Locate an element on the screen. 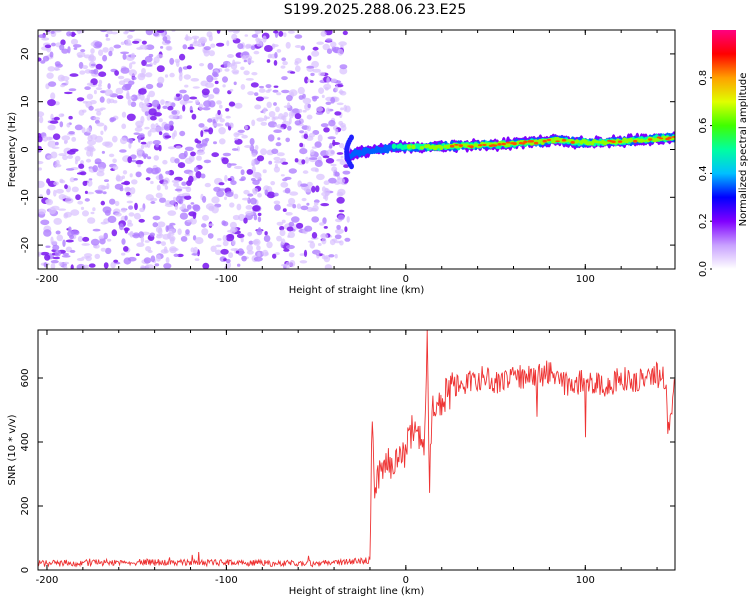 This screenshot has height=600, width=750. spec-ytick-label: 20 is located at coordinates (25, 54).